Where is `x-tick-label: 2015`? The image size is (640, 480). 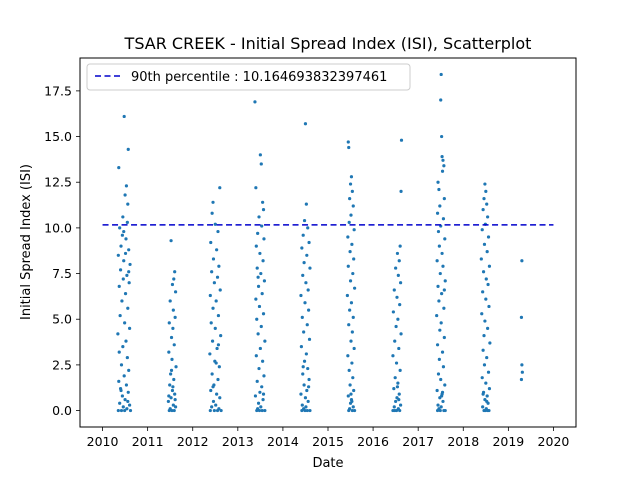
x-tick-label: 2015 is located at coordinates (328, 441).